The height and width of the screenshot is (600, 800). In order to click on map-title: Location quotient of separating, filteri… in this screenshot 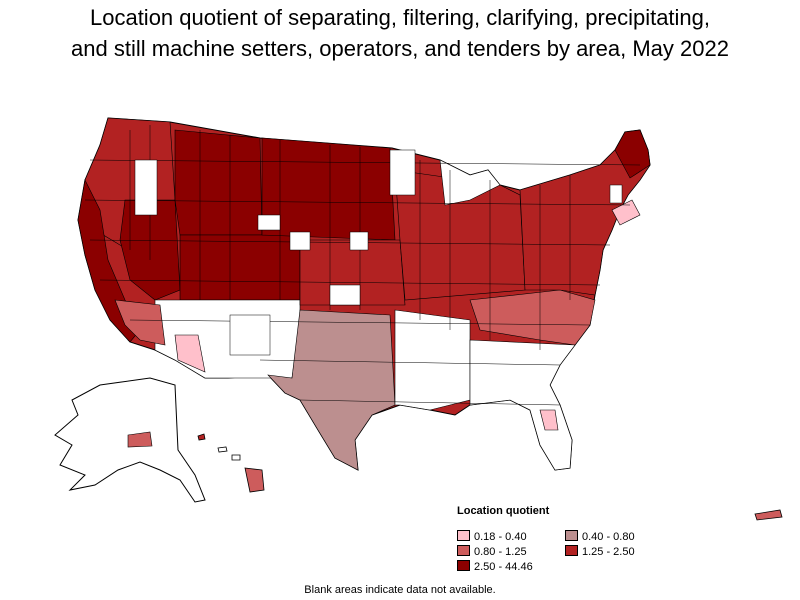, I will do `click(400, 33)`.